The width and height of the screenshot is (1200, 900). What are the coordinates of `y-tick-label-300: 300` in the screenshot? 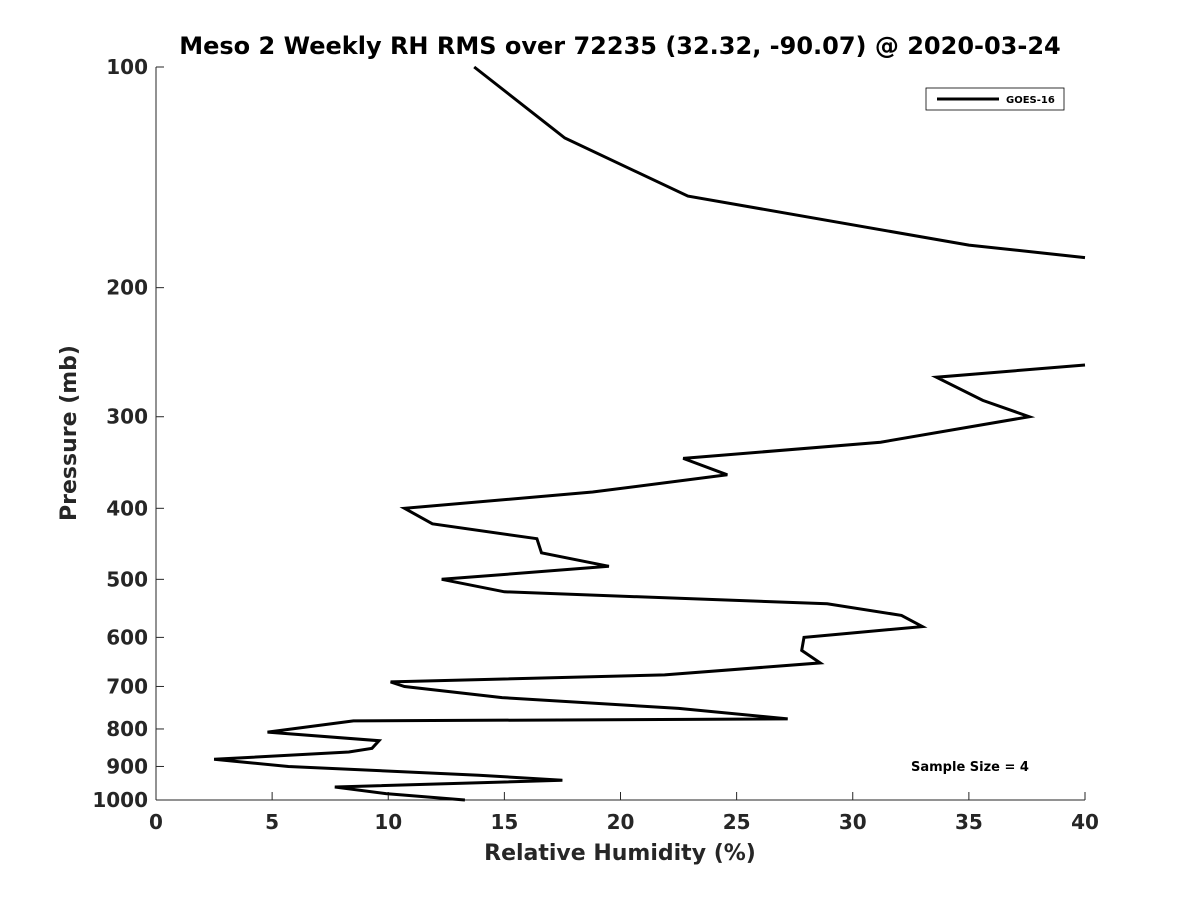 It's located at (127, 417).